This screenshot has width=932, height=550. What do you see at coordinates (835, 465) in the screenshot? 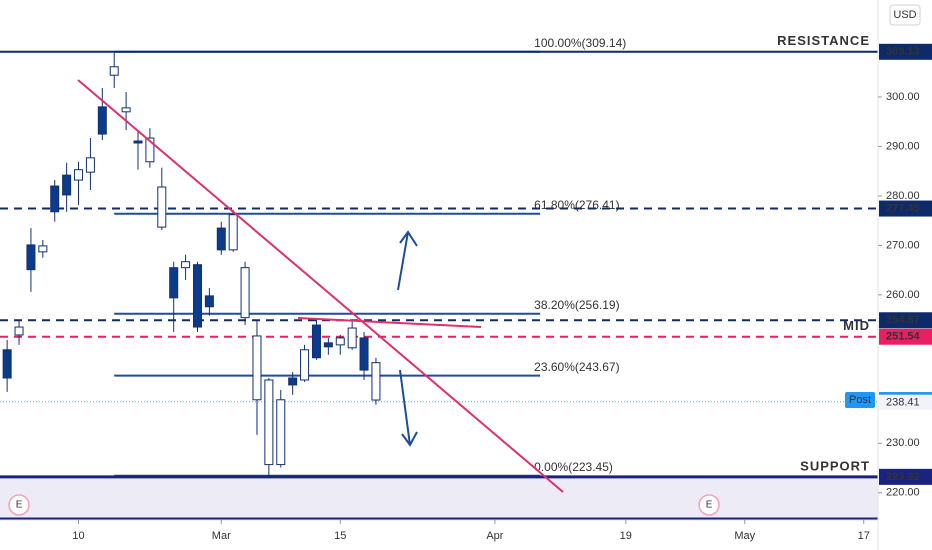
I see `level-text: SUPPORT` at bounding box center [835, 465].